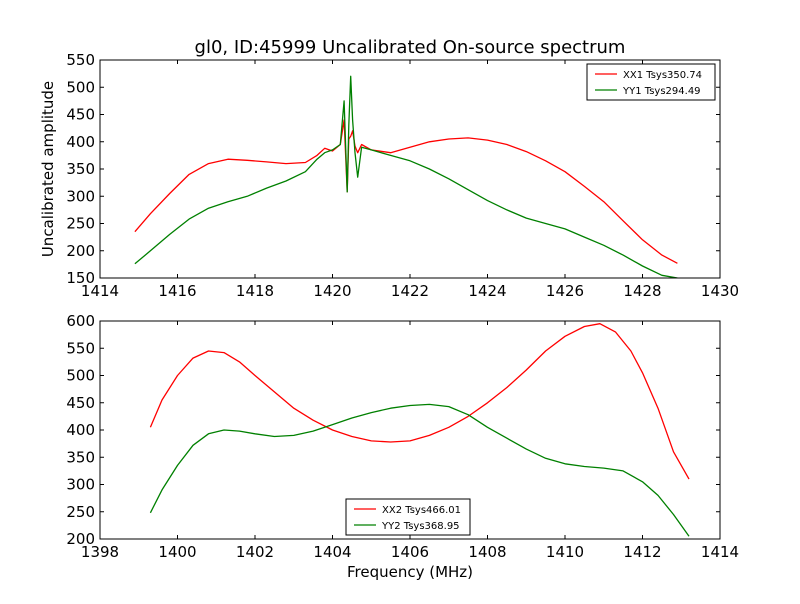 This screenshot has width=800, height=604. I want to click on panel-0-legend-label-1: YY1 Tsys294.49, so click(661, 91).